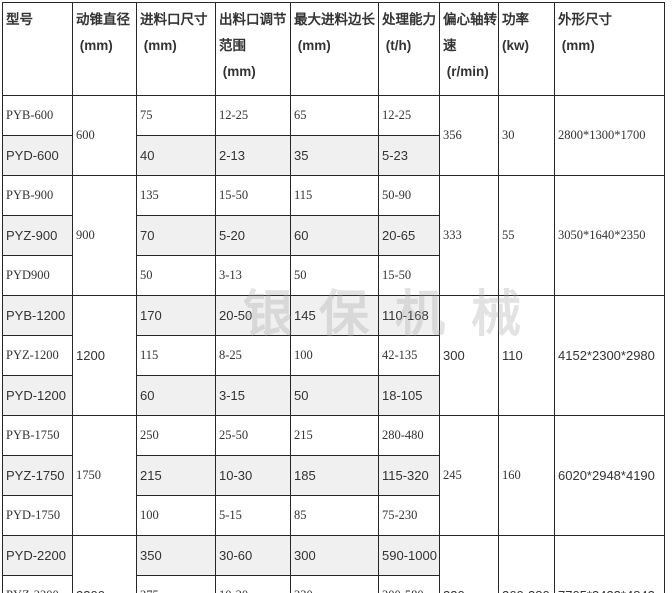 The height and width of the screenshot is (593, 672). Describe the element at coordinates (409, 555) in the screenshot. I see `capacity-cell: 590-1000` at that location.